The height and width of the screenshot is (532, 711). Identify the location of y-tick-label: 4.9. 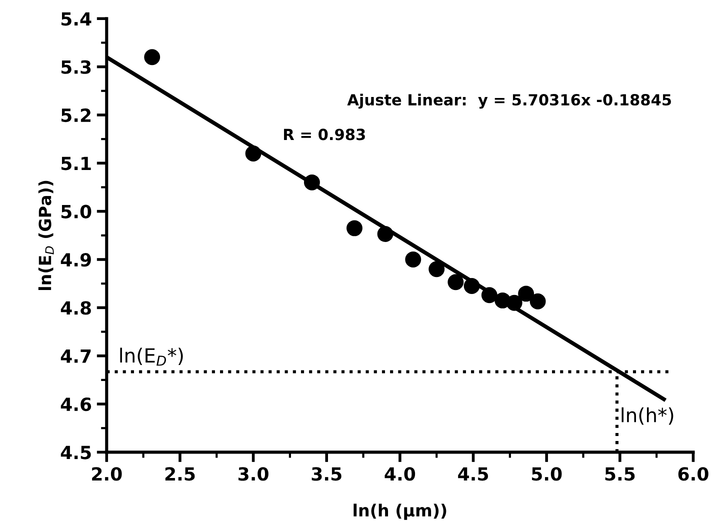
(75, 259).